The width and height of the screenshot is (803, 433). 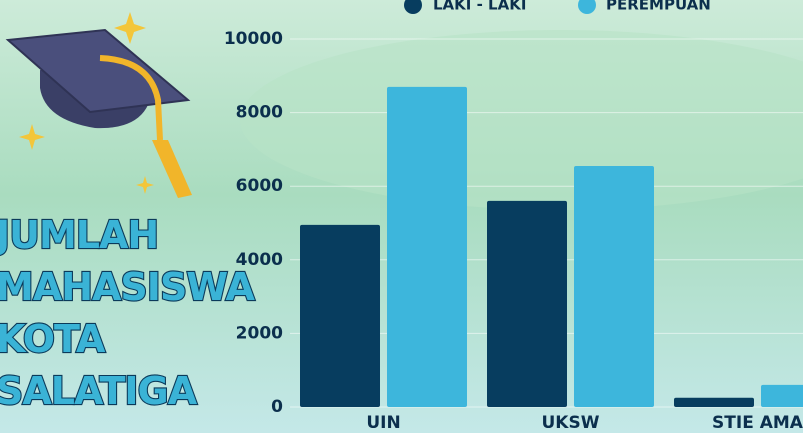 What do you see at coordinates (259, 333) in the screenshot?
I see `y-tick-label: 2000` at bounding box center [259, 333].